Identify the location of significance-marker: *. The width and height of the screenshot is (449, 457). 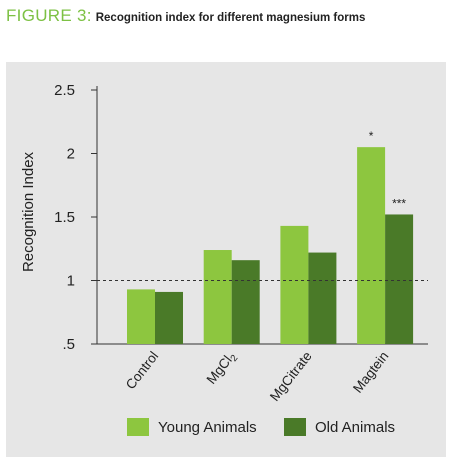
(371, 136).